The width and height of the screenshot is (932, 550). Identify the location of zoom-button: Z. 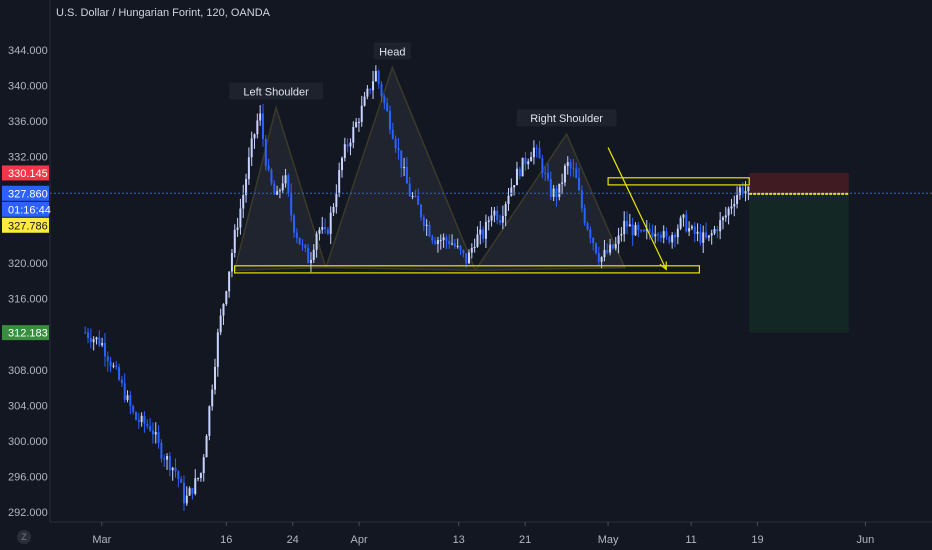
(24, 537).